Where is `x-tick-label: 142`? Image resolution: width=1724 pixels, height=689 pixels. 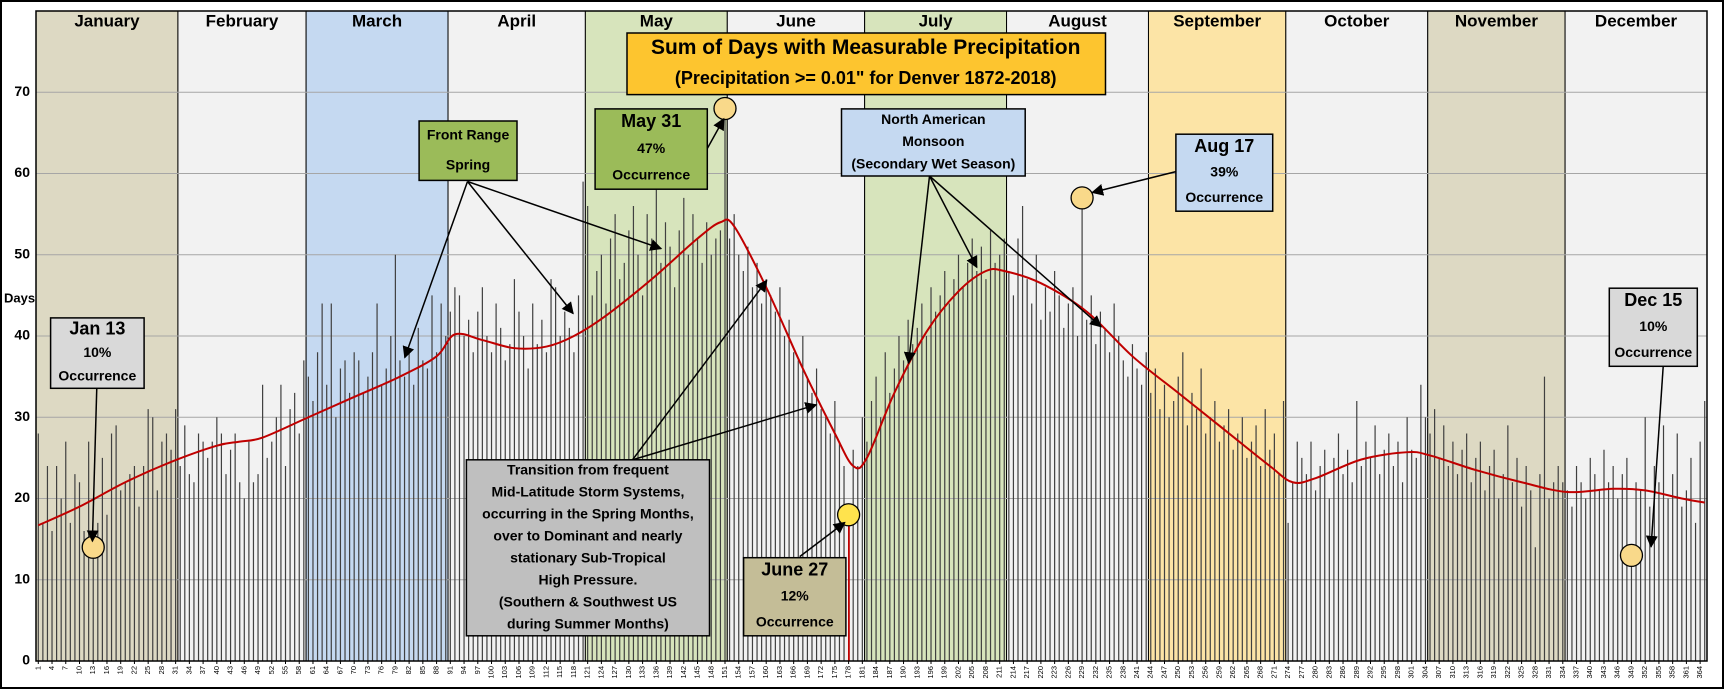
x-tick-label: 142 is located at coordinates (683, 672).